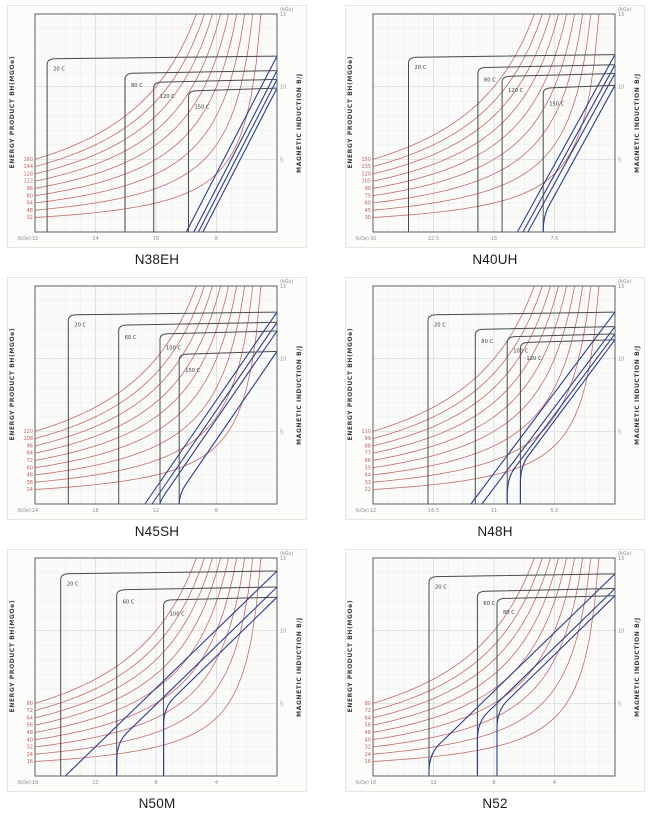 The height and width of the screenshot is (819, 650). I want to click on svg-text: 44, so click(368, 476).